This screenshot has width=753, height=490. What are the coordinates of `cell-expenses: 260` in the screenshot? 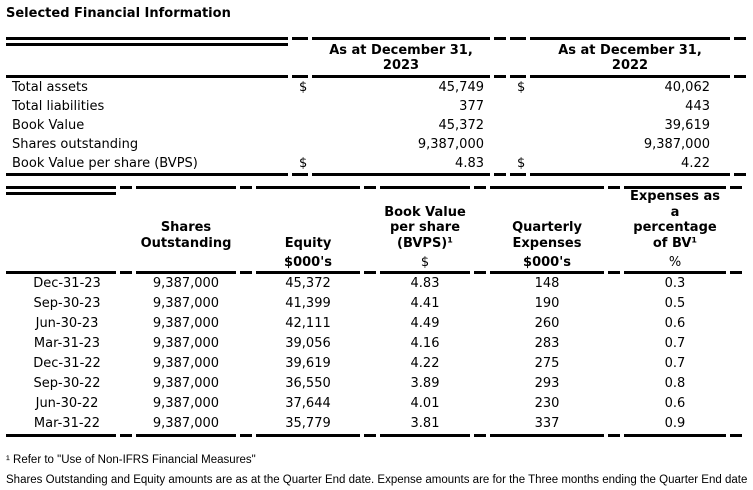 It's located at (547, 323).